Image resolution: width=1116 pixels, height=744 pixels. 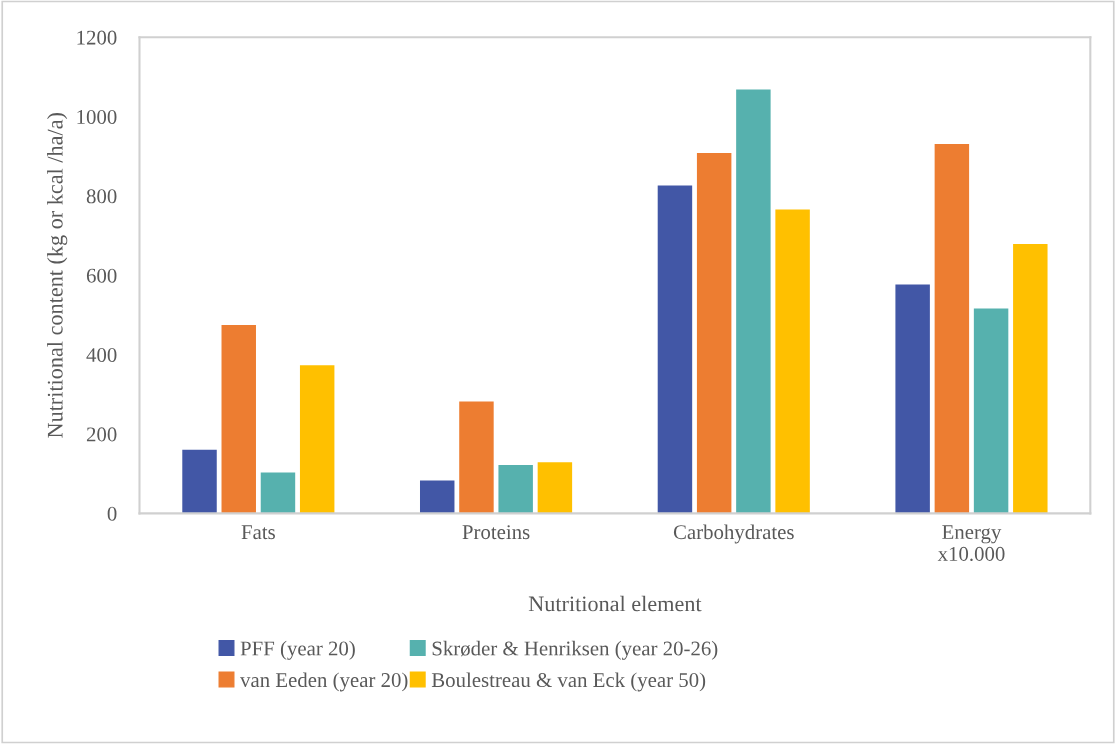 What do you see at coordinates (324, 682) in the screenshot?
I see `legend-label: van Eeden (year 20)` at bounding box center [324, 682].